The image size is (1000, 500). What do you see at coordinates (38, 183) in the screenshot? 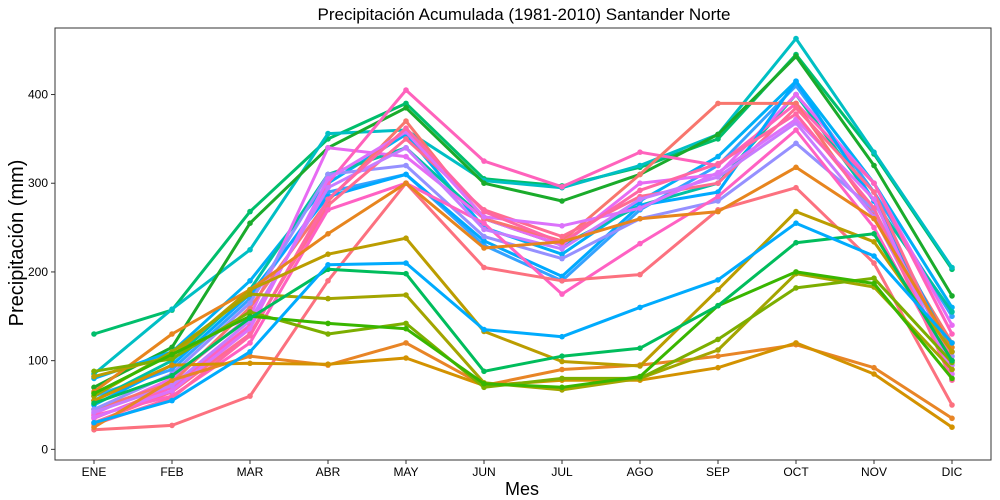
I see `y-tick-label: 300` at bounding box center [38, 183].